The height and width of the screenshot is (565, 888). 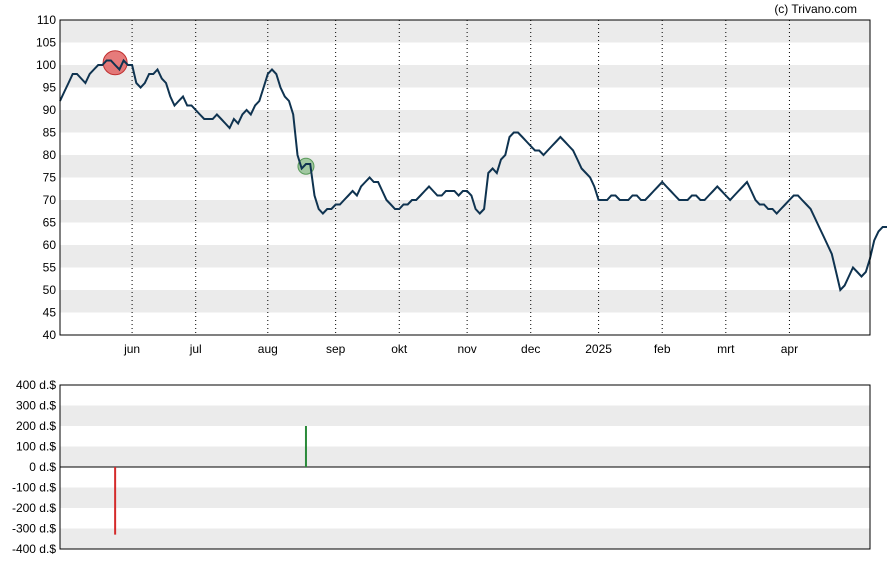 I want to click on price-x-tick-label: mrt, so click(x=726, y=349).